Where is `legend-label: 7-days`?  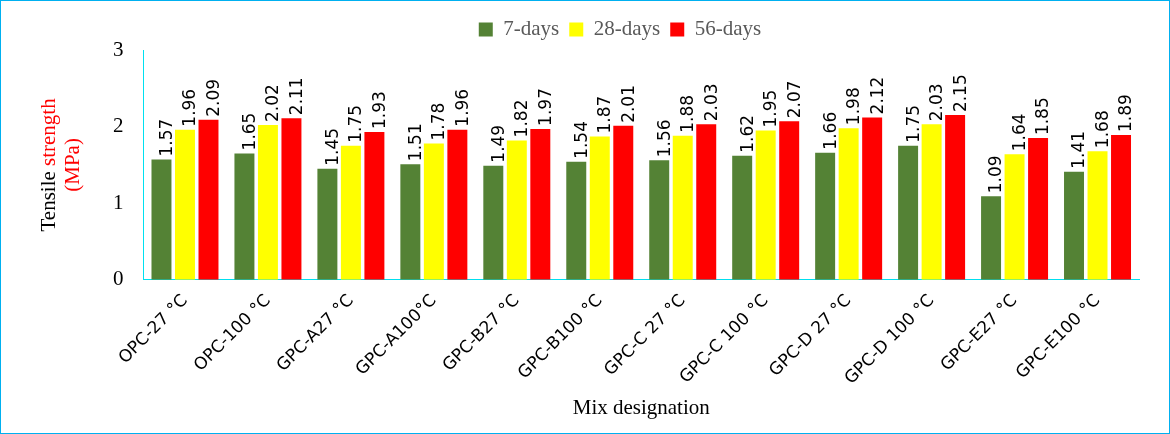
legend-label: 7-days is located at coordinates (531, 28).